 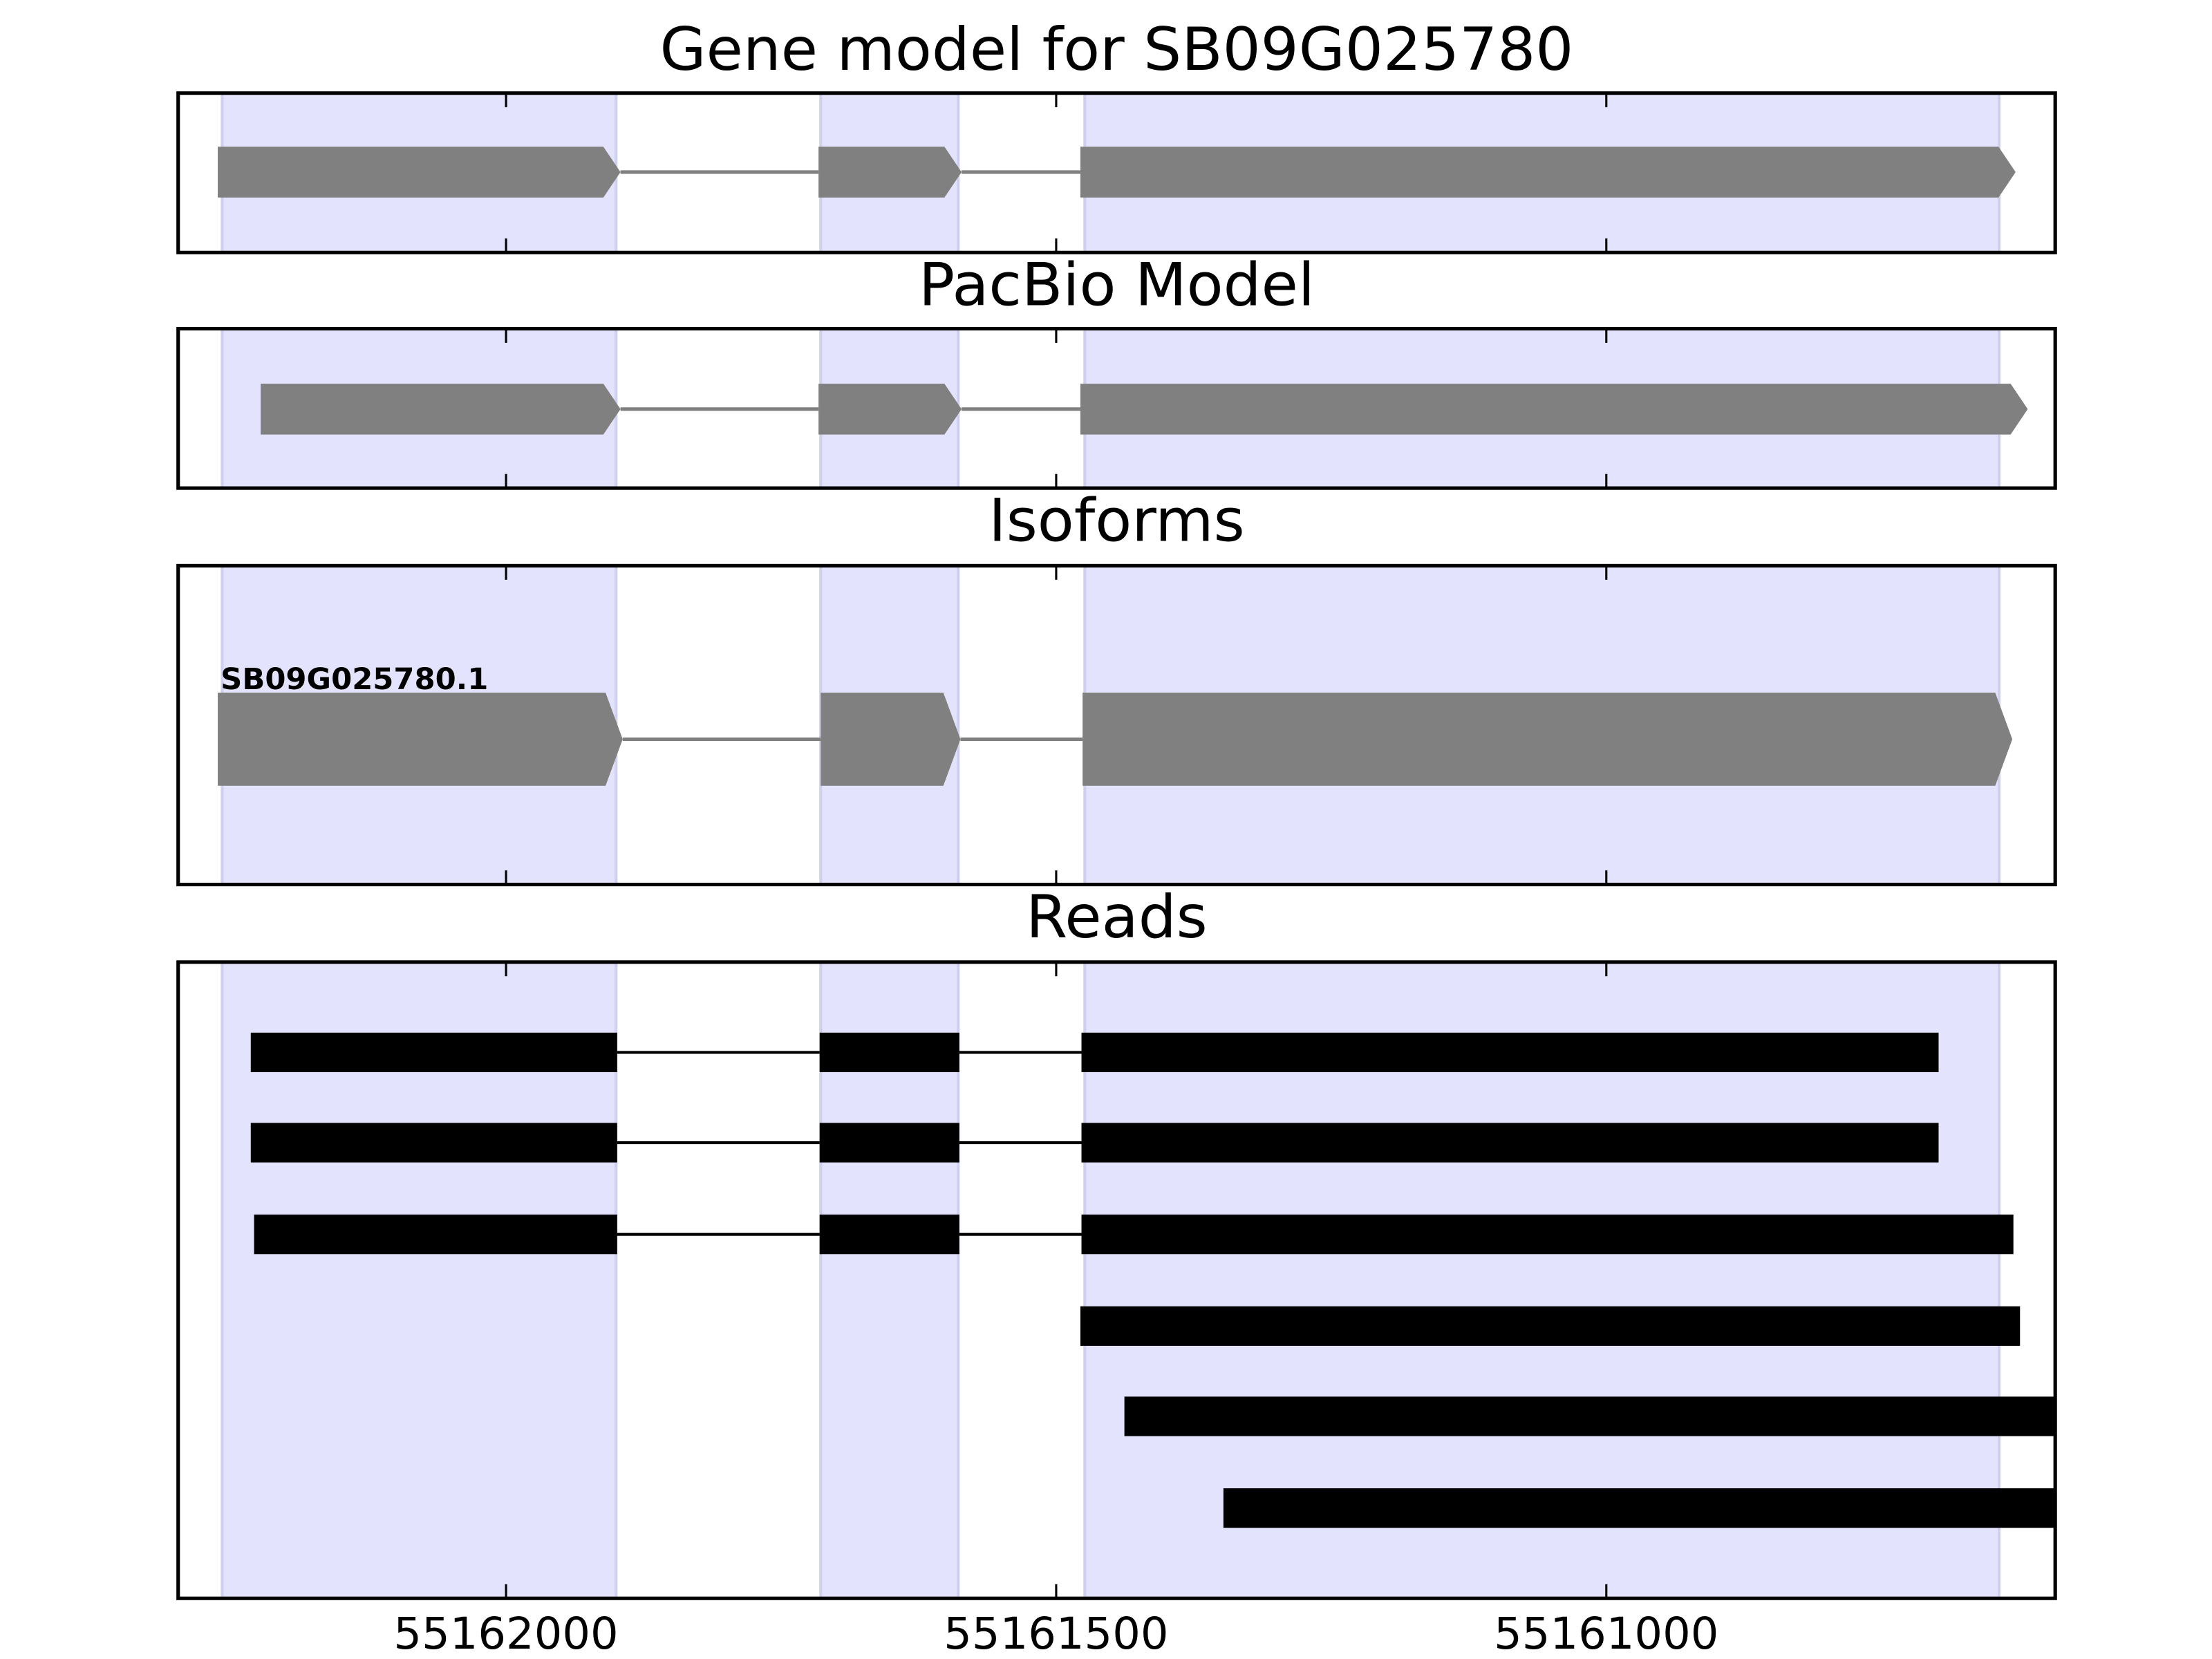 I want to click on x-tick-label: 55161500, so click(x=1056, y=1633).